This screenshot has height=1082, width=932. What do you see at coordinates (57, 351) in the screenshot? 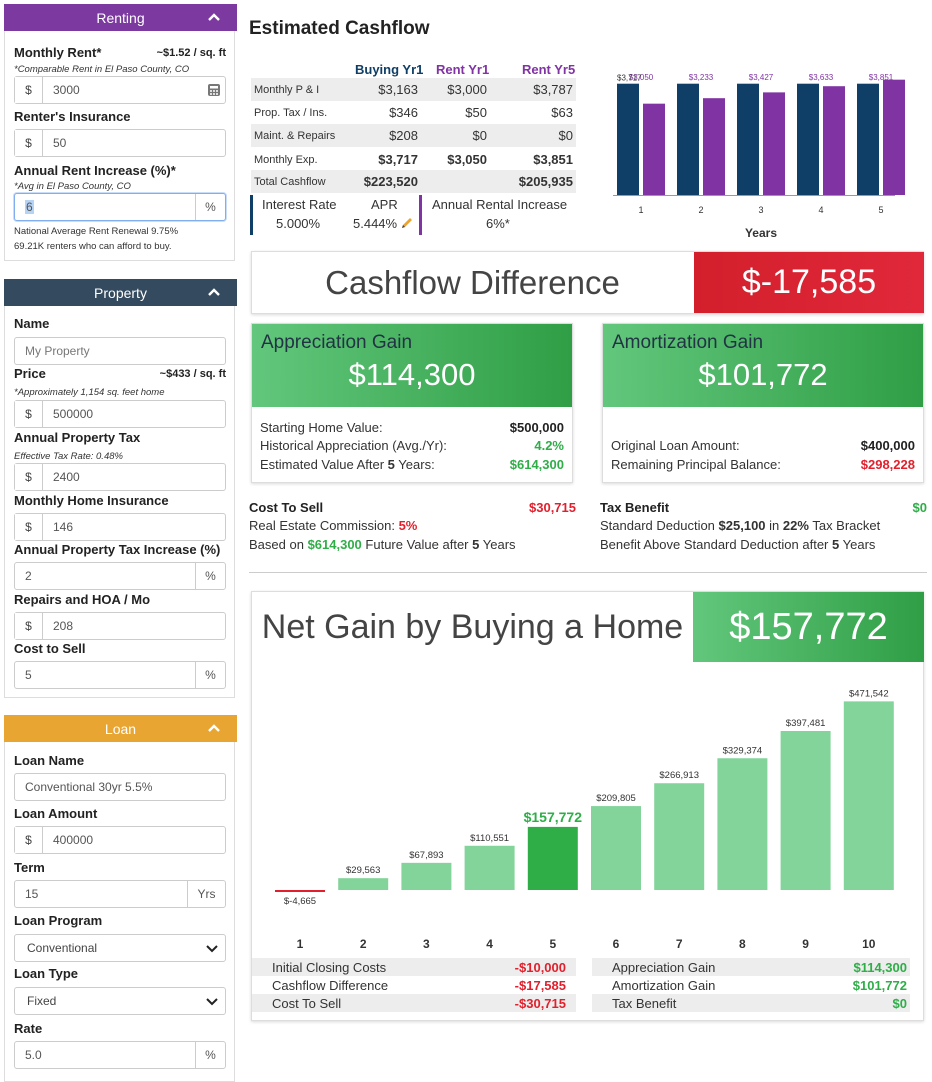
I see `property-name-placeholder: My Property` at bounding box center [57, 351].